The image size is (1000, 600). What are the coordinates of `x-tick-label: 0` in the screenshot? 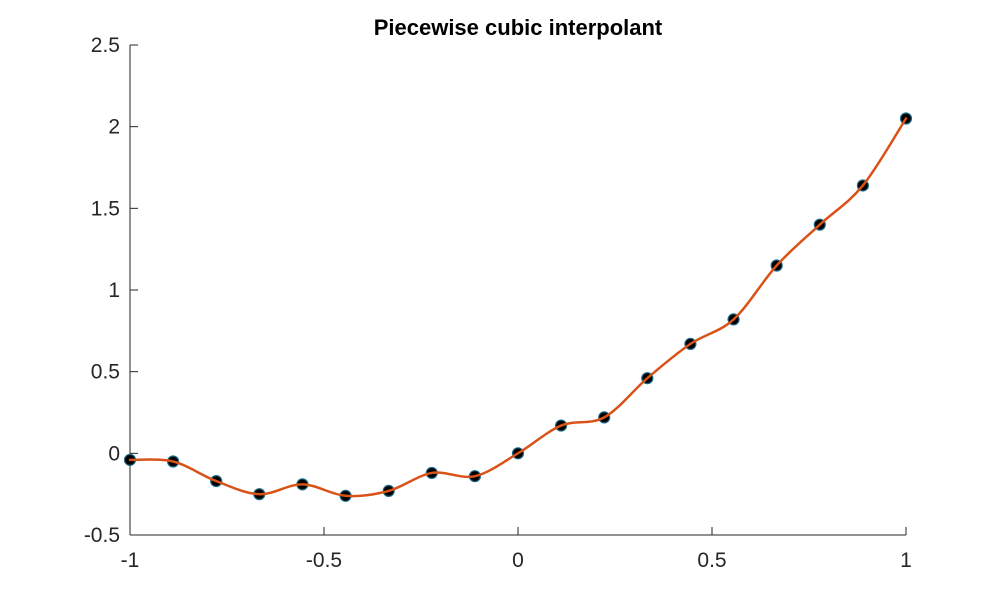 It's located at (518, 560).